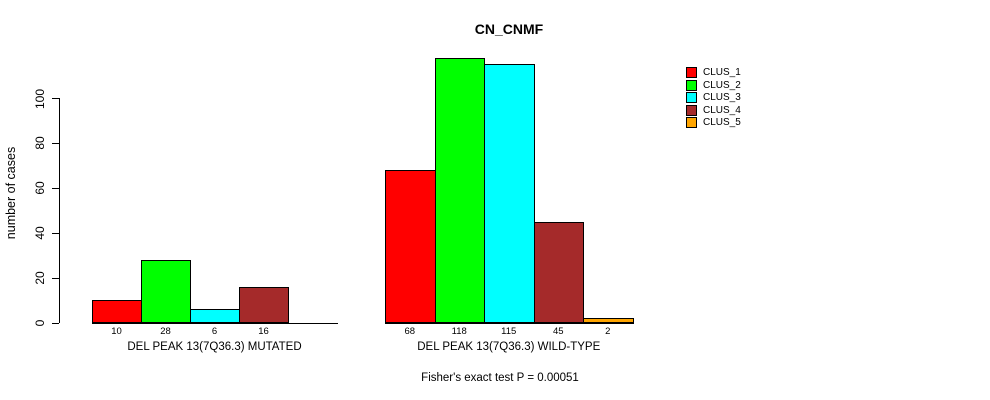  Describe the element at coordinates (722, 85) in the screenshot. I see `legend-label: CLUS_2` at that location.